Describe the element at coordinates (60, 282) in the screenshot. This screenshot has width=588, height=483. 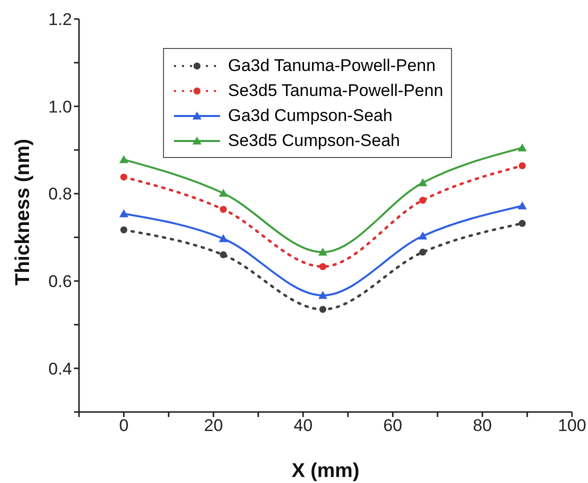
I see `y-tick-label: 0.6` at that location.